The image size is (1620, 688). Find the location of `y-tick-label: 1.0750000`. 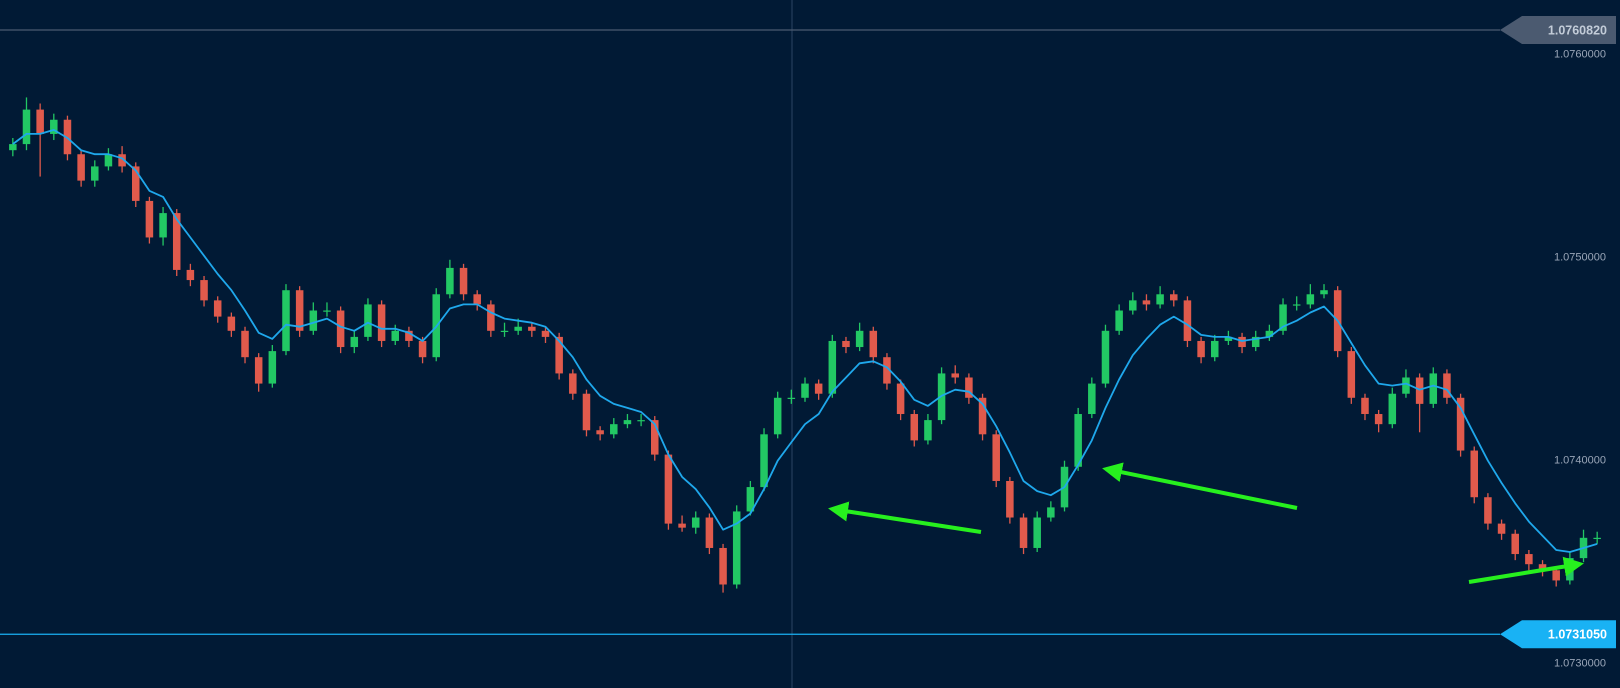

y-tick-label: 1.0750000 is located at coordinates (1580, 258).